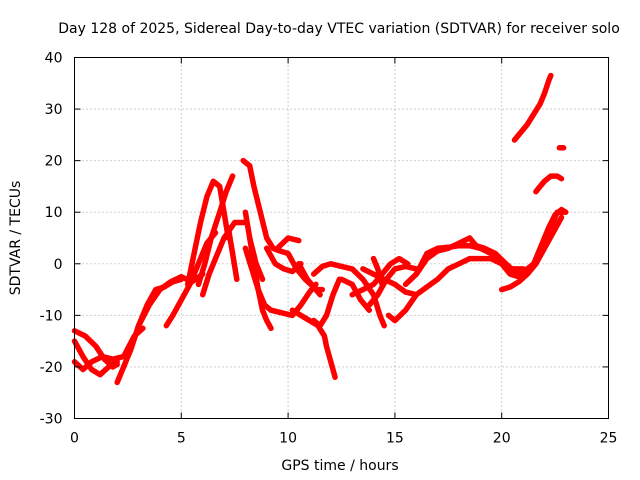  I want to click on x-axis-label: GPS time / hours, so click(339, 466).